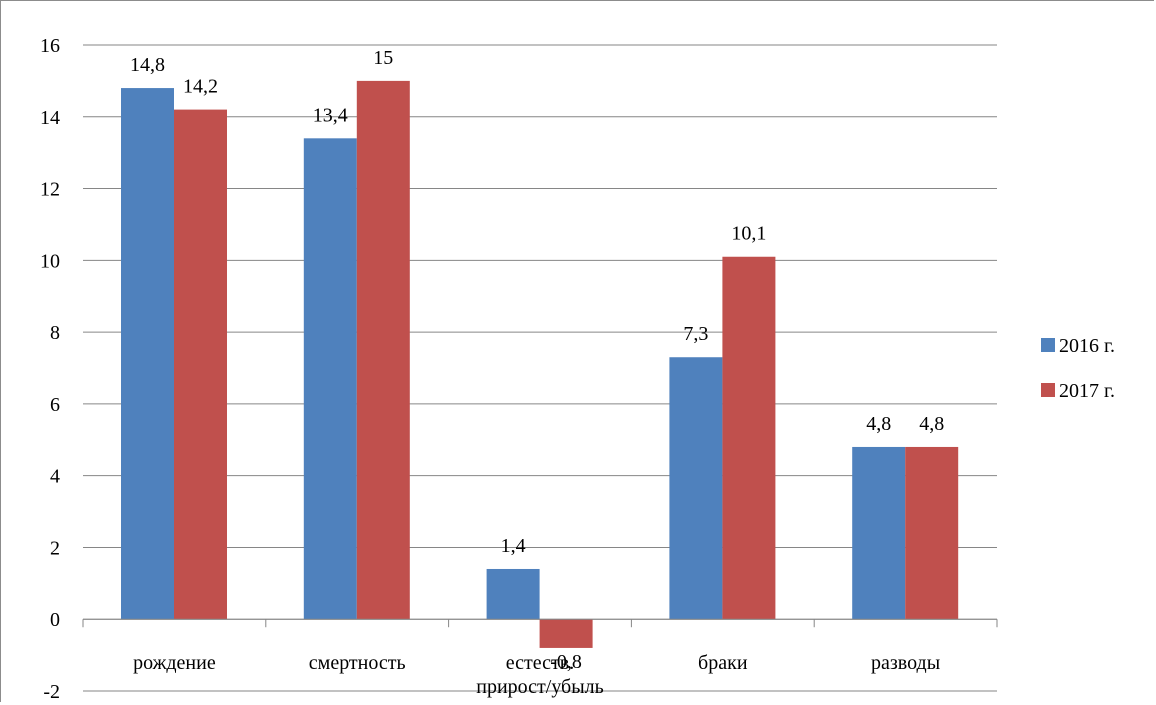  I want to click on x-axis, so click(540, 623).